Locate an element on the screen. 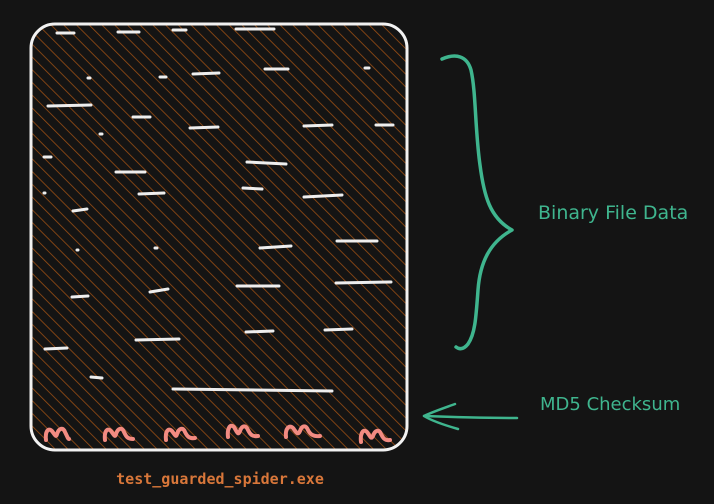 This screenshot has height=504, width=714. curly-brace-icon is located at coordinates (477, 202).